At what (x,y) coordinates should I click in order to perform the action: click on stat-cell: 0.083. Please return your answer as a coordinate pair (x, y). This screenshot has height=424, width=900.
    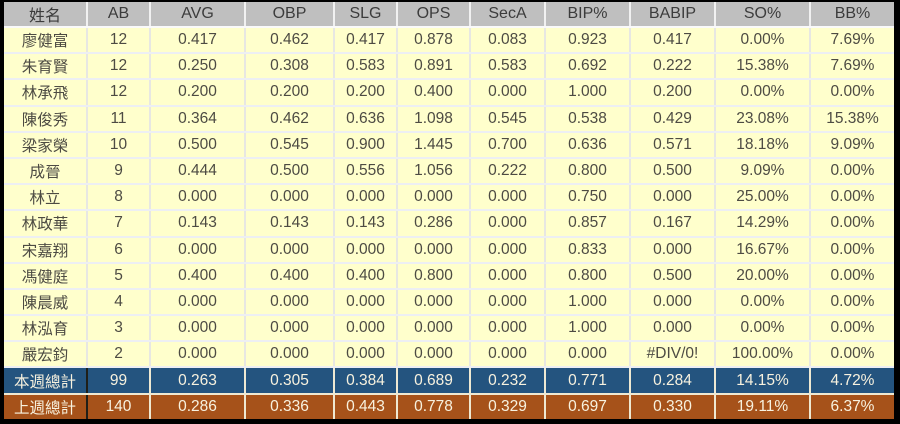
    Looking at the image, I should click on (508, 41).